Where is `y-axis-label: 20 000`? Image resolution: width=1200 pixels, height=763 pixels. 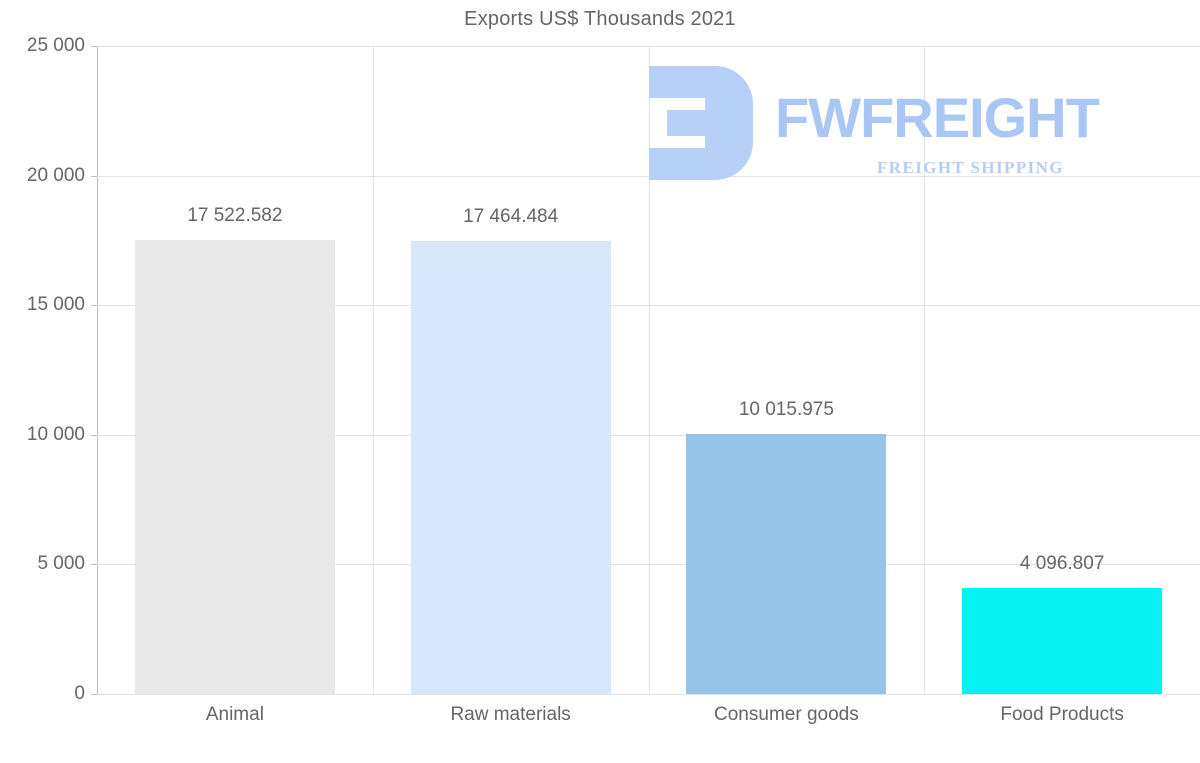 y-axis-label: 20 000 is located at coordinates (55, 175).